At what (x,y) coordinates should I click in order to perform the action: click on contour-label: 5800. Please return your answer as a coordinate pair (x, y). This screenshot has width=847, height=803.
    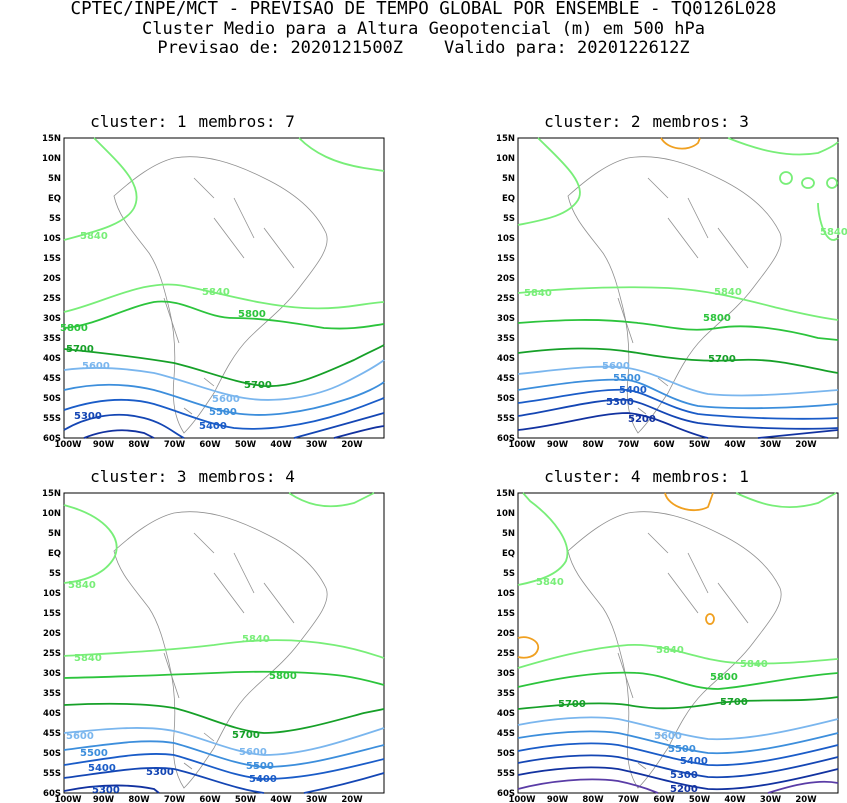
    Looking at the image, I should click on (74, 328).